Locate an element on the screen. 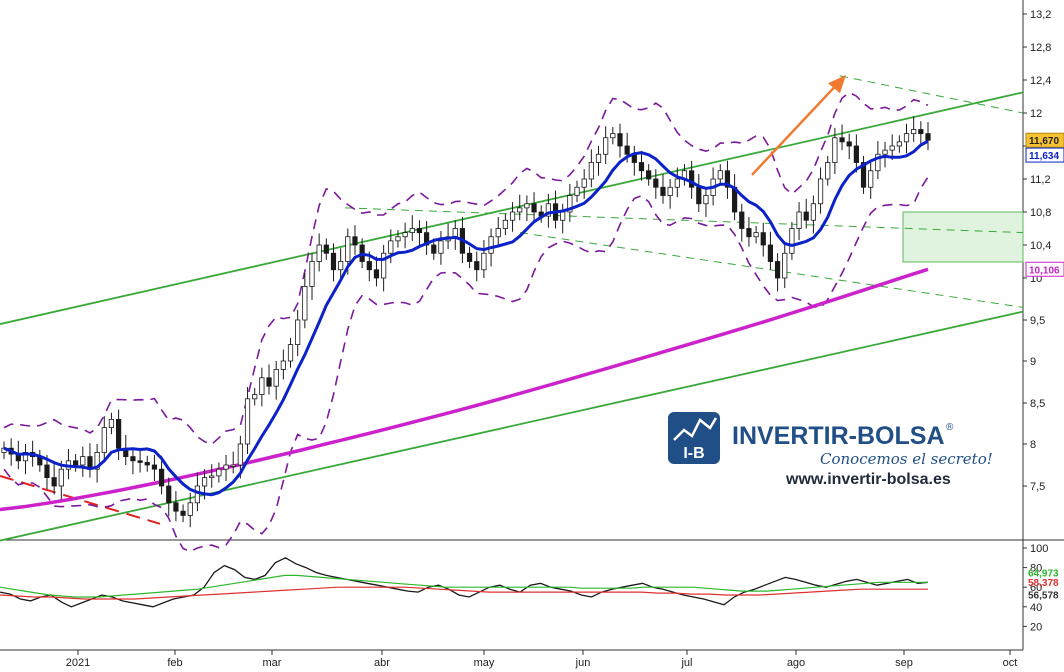 The width and height of the screenshot is (1064, 672). price-tick-label: 9 is located at coordinates (1033, 362).